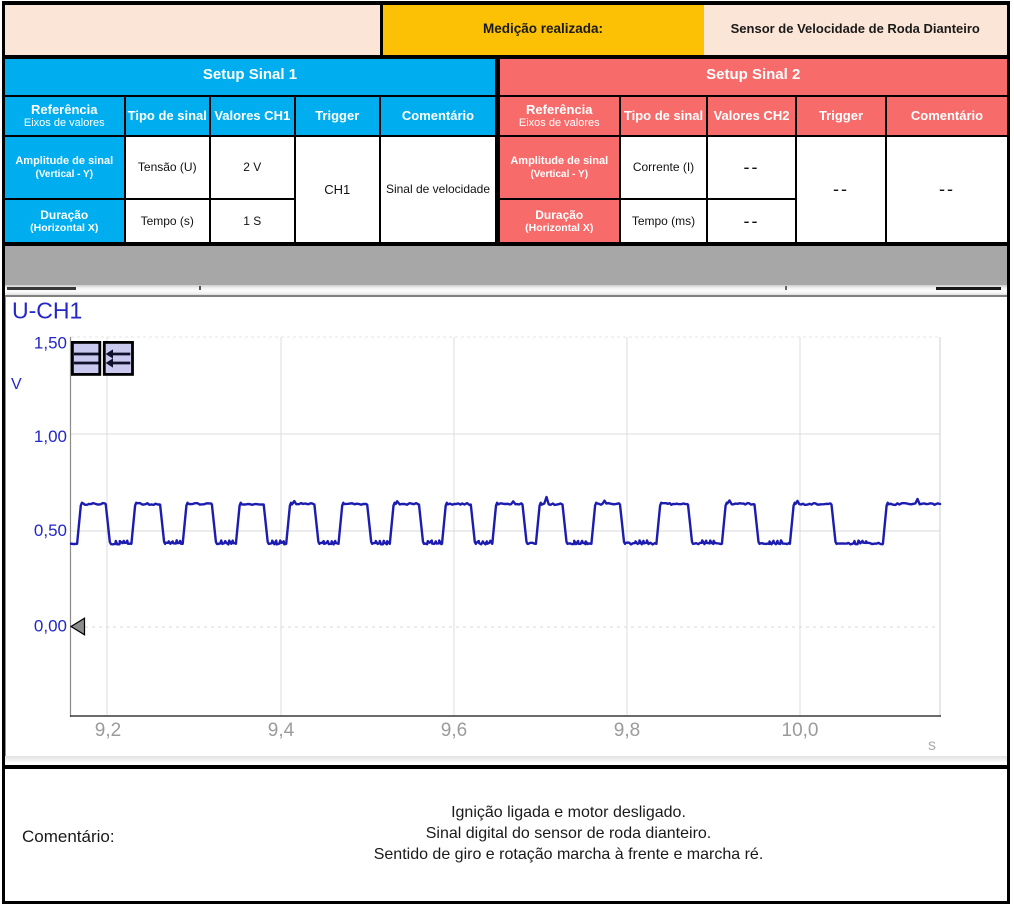 Image resolution: width=1014 pixels, height=912 pixels. What do you see at coordinates (50, 436) in the screenshot?
I see `svg-text: 1,00` at bounding box center [50, 436].